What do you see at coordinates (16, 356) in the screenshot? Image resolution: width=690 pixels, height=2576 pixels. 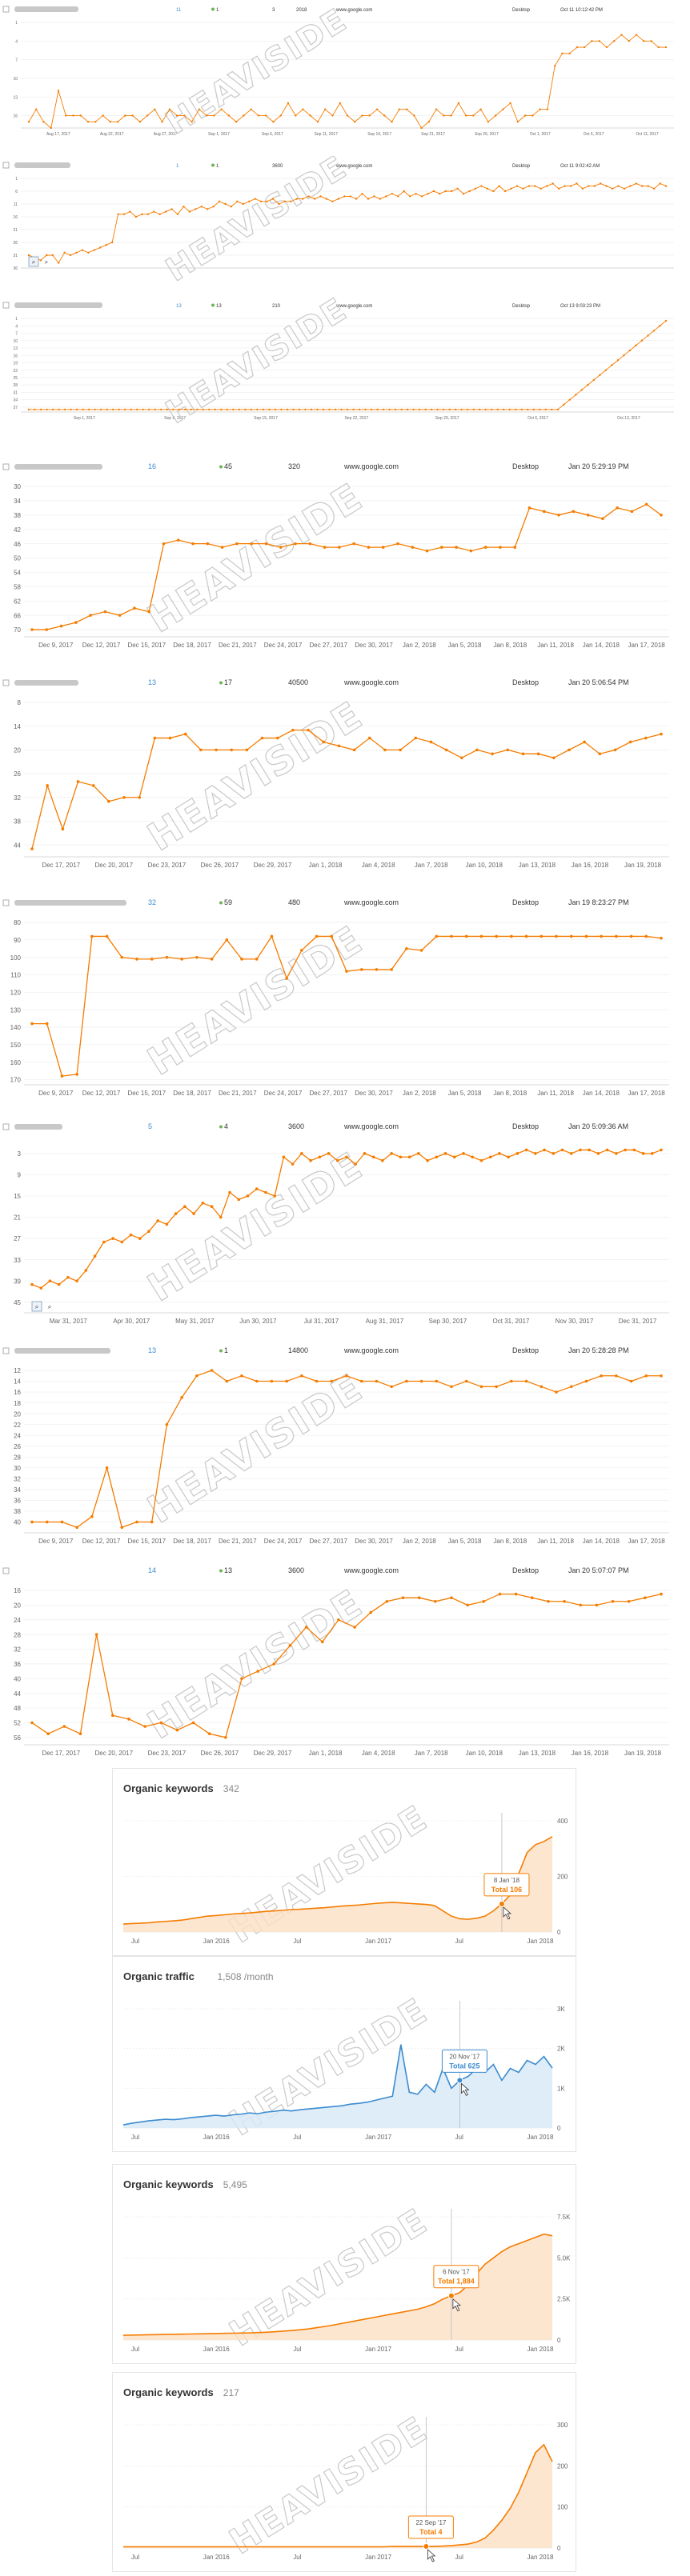 I see `y-tick-label: 16` at bounding box center [16, 356].